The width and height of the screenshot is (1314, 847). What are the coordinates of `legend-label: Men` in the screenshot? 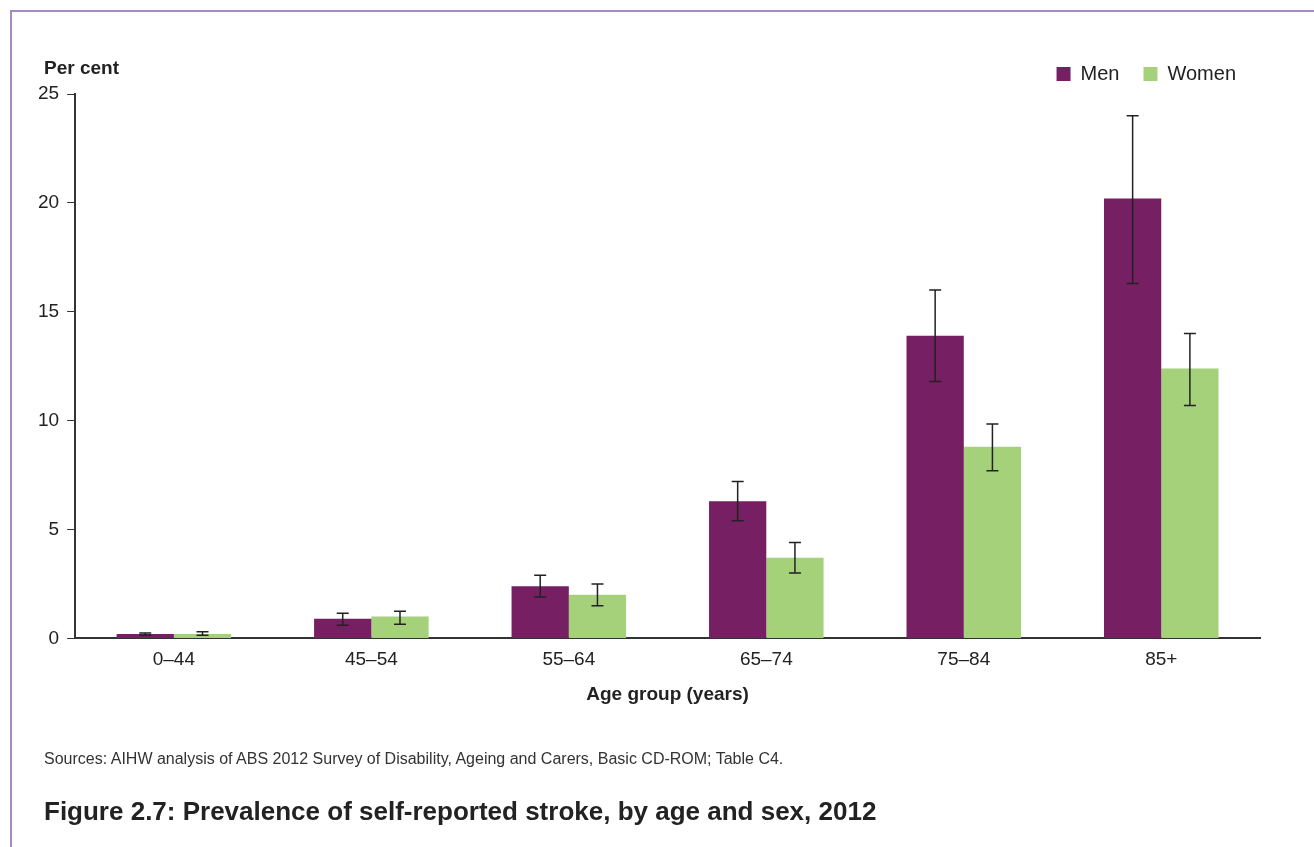 It's located at (1100, 72).